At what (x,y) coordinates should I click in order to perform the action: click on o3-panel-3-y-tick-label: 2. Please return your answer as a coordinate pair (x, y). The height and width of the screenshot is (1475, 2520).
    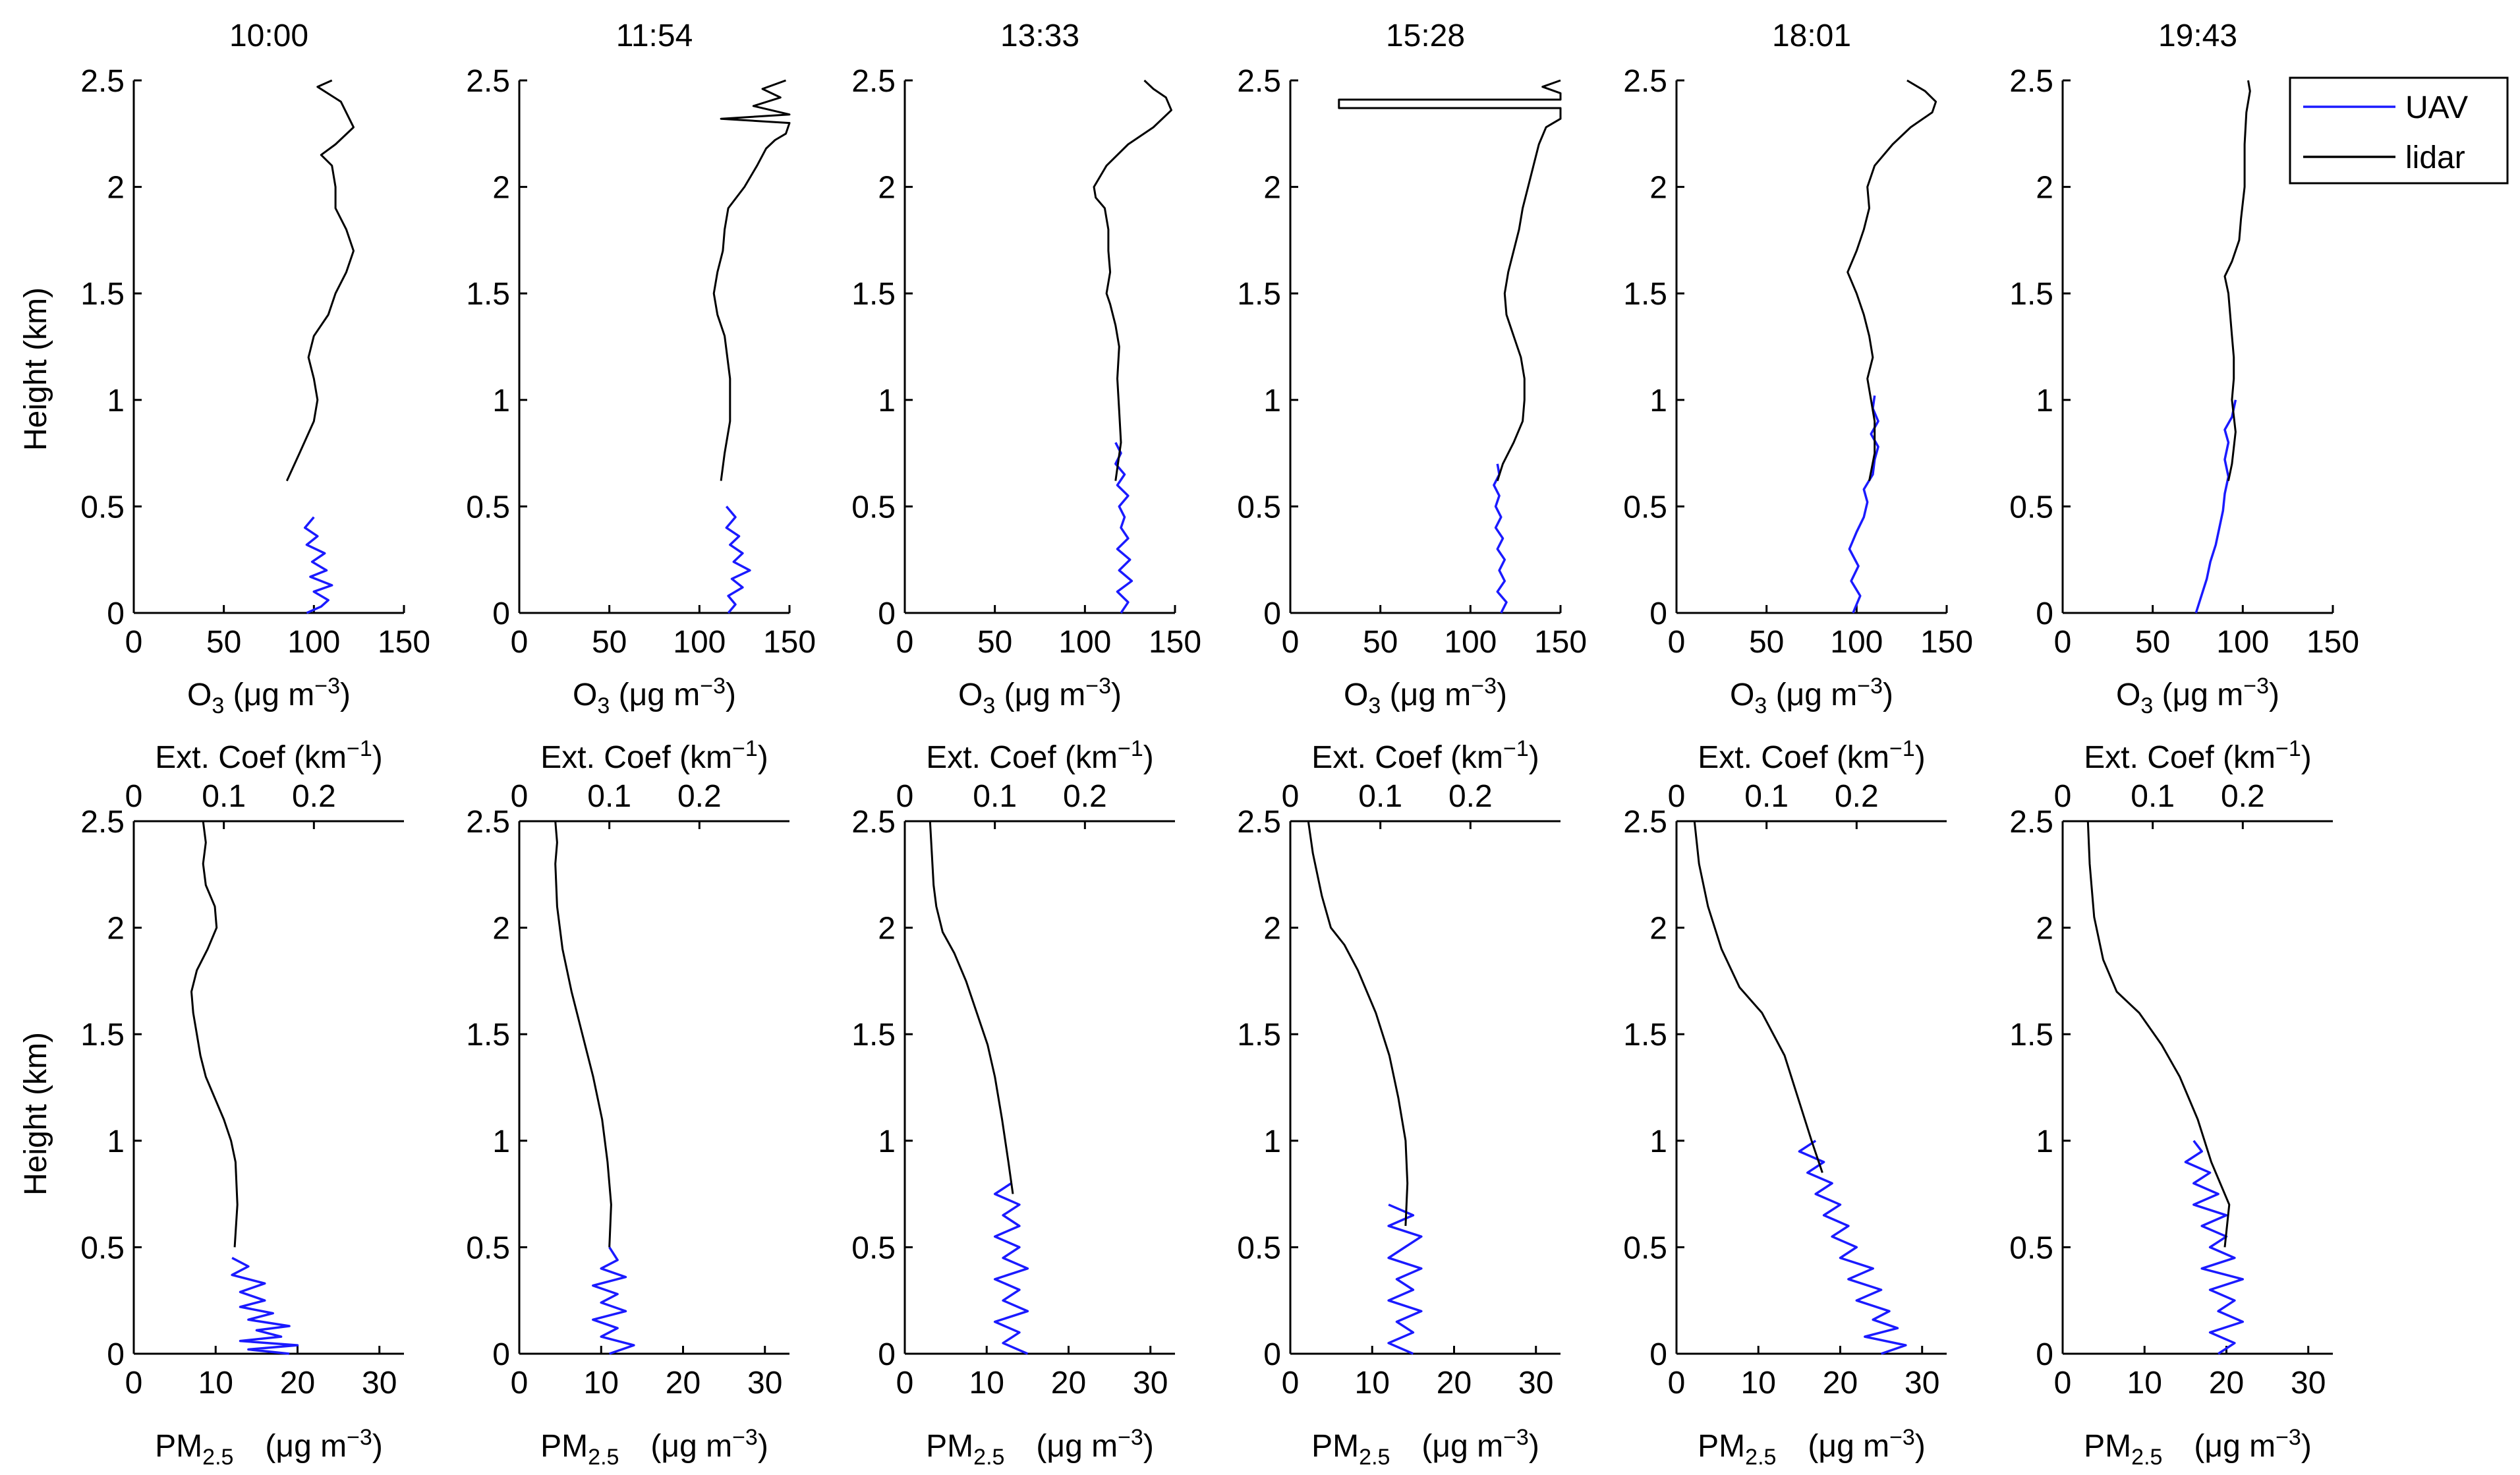
    Looking at the image, I should click on (887, 189).